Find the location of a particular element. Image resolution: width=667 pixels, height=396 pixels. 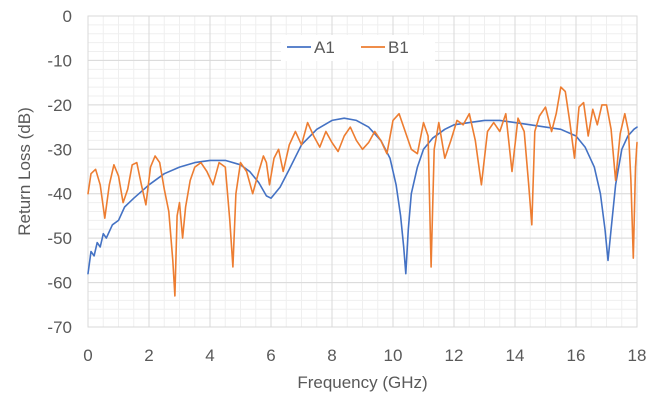

x-tick-label: 0 is located at coordinates (87, 355).